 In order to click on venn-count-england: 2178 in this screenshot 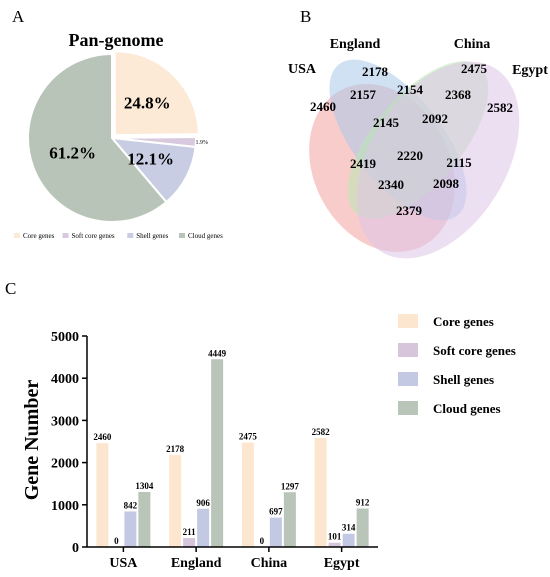, I will do `click(375, 71)`.